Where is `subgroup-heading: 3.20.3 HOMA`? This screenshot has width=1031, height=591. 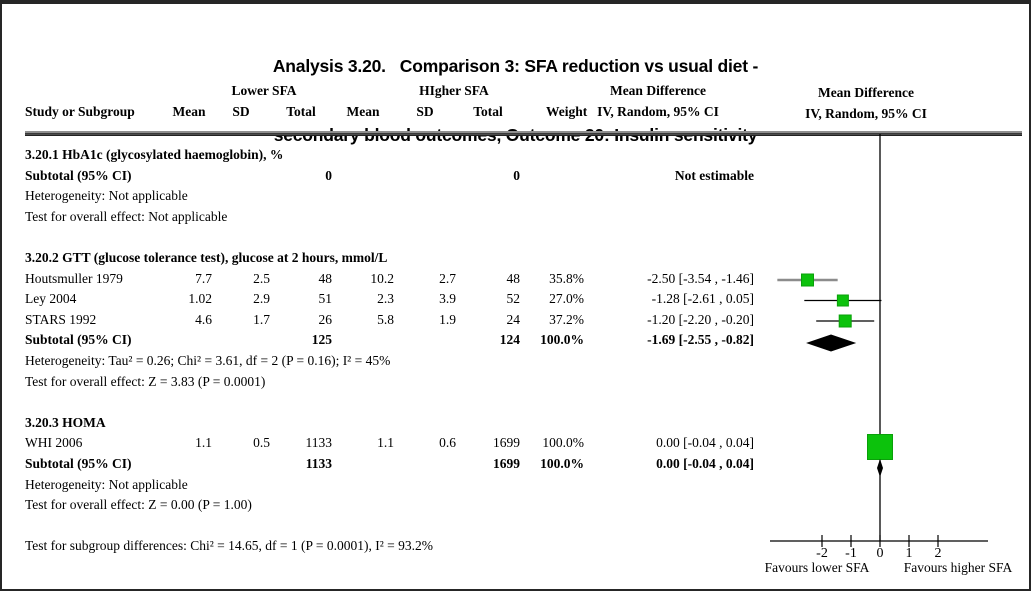 subgroup-heading: 3.20.3 HOMA is located at coordinates (65, 422).